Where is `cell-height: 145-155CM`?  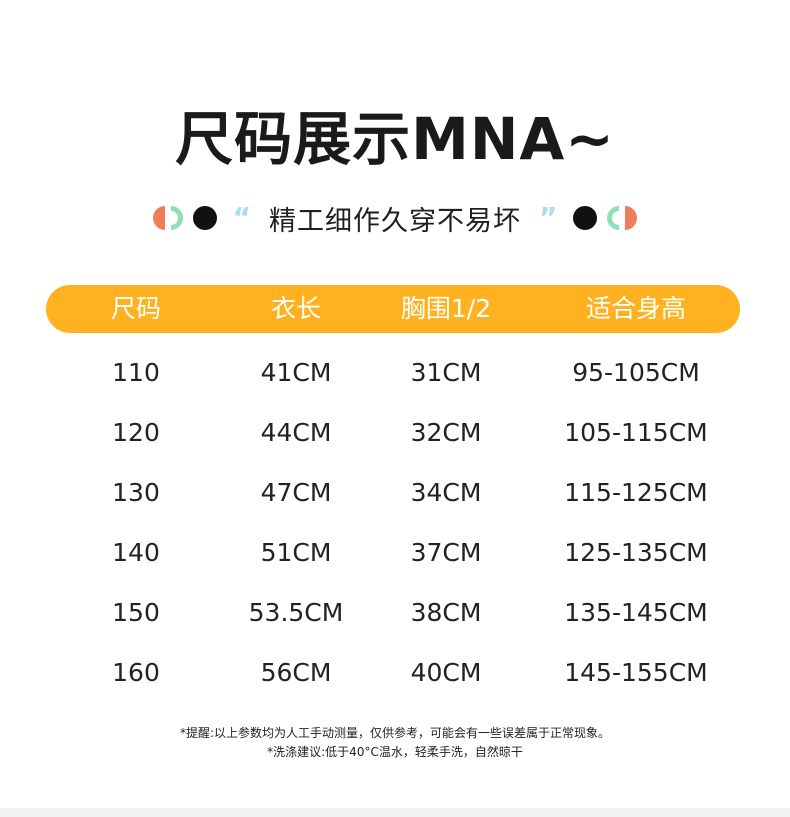 cell-height: 145-155CM is located at coordinates (636, 672).